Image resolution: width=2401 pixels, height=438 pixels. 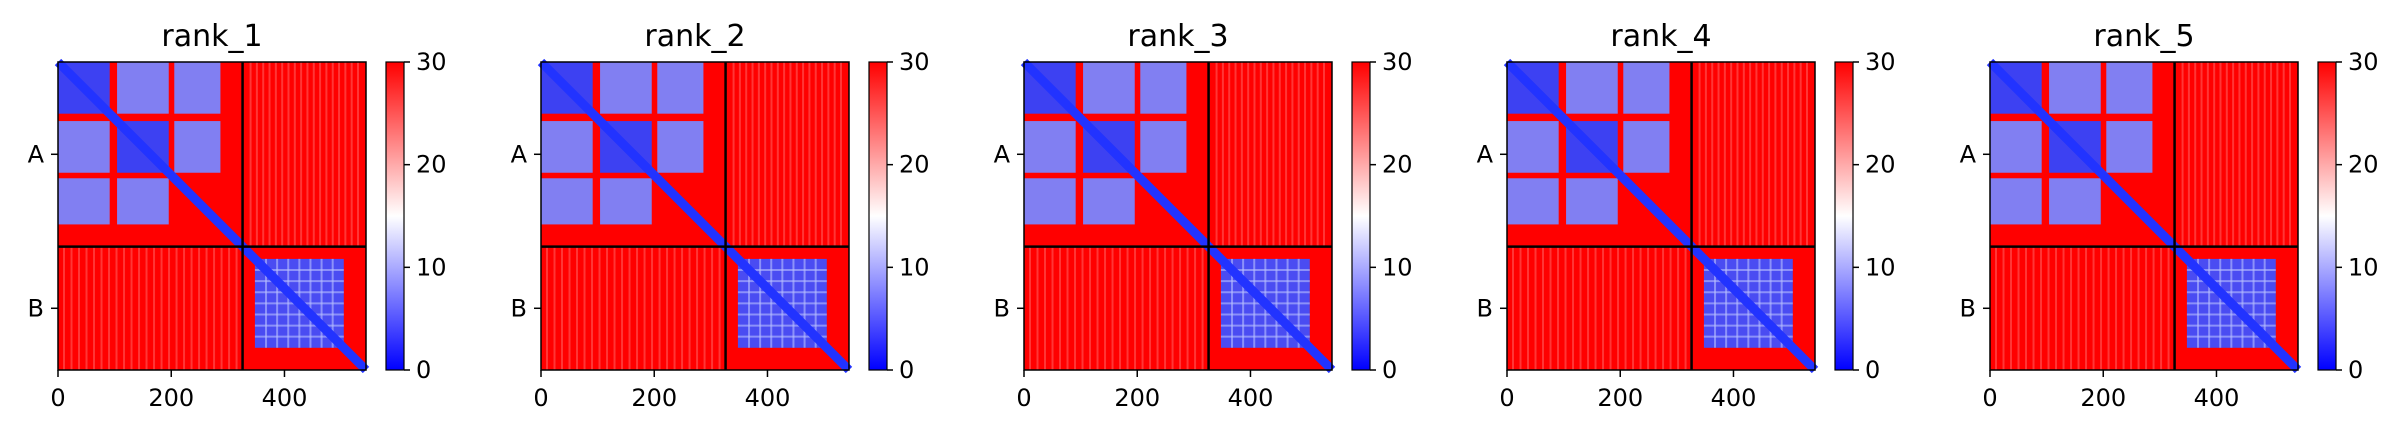 I want to click on panel-title: rank_3, so click(x=1177, y=36).